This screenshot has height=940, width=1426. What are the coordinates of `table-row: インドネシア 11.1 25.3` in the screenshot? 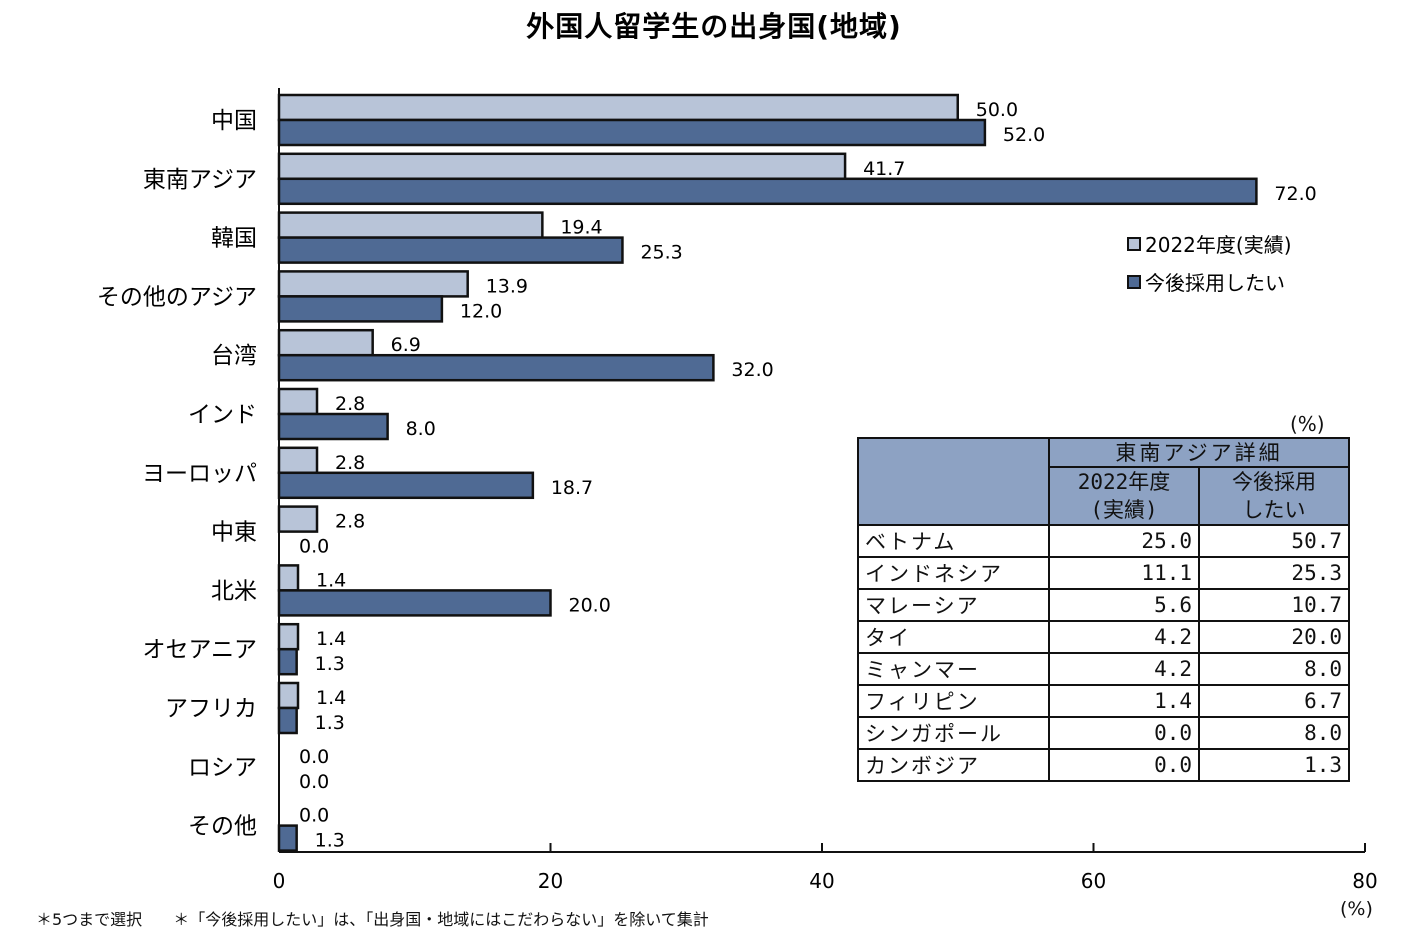 It's located at (1103, 573).